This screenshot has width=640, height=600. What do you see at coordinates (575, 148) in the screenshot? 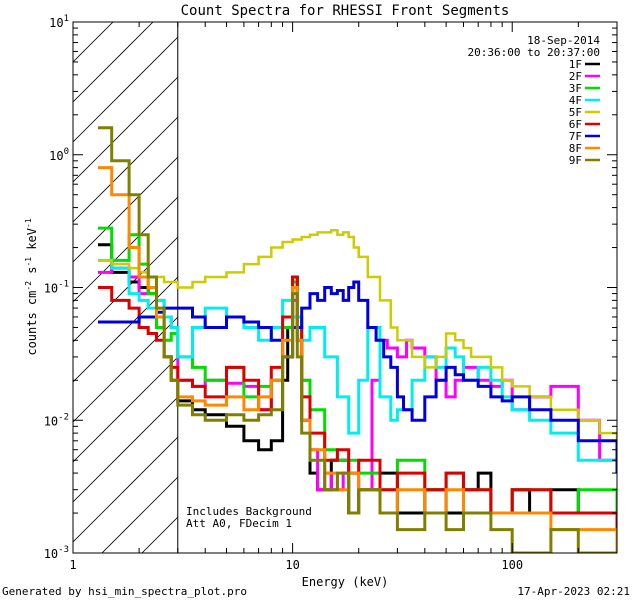
I see `legend-label-8F: 8F` at bounding box center [575, 148].